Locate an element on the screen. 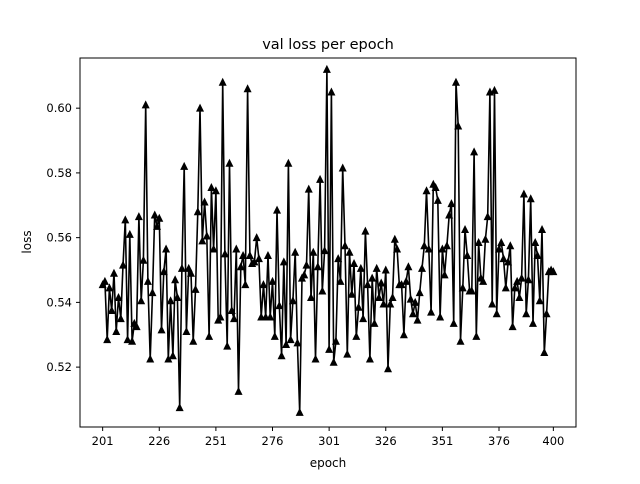  x-tick-label: 226 is located at coordinates (159, 441).